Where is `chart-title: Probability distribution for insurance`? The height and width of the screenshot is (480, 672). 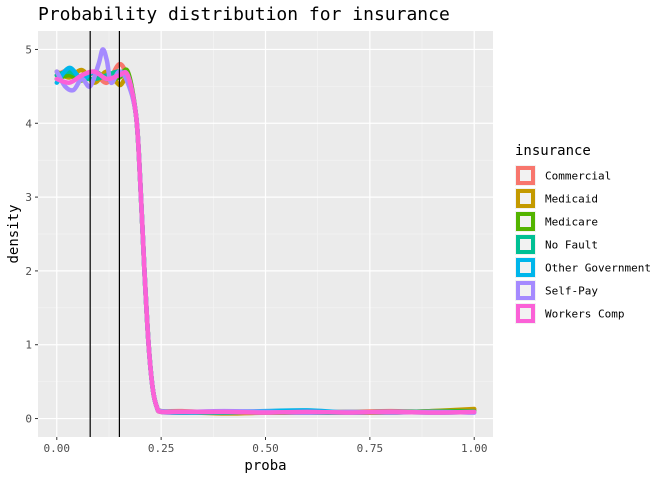
chart-title: Probability distribution for insurance is located at coordinates (244, 14).